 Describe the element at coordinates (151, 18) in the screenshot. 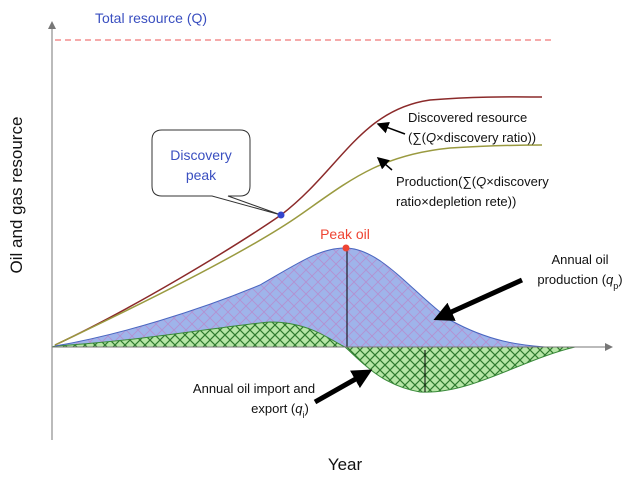

I see `total-resource-label: Total resource (Q)` at that location.